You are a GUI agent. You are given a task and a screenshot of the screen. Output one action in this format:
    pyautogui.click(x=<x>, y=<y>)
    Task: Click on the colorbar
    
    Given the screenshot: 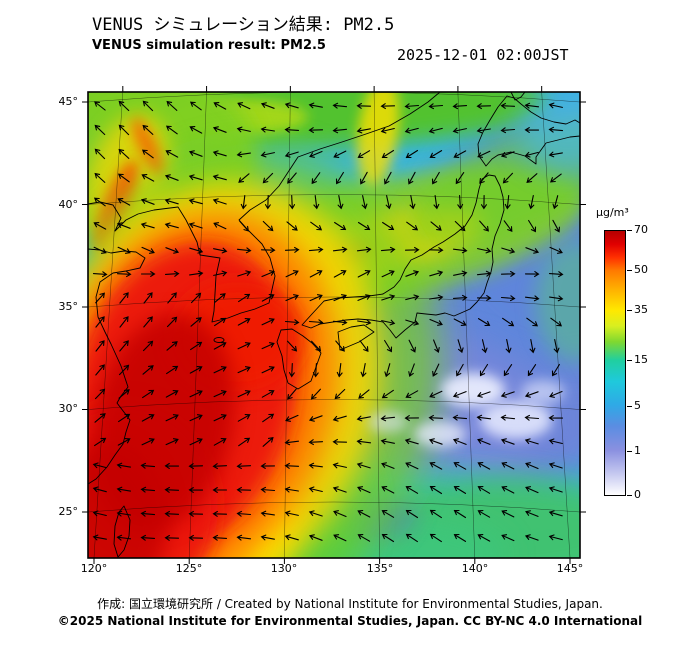 What is the action you would take?
    pyautogui.click(x=615, y=363)
    